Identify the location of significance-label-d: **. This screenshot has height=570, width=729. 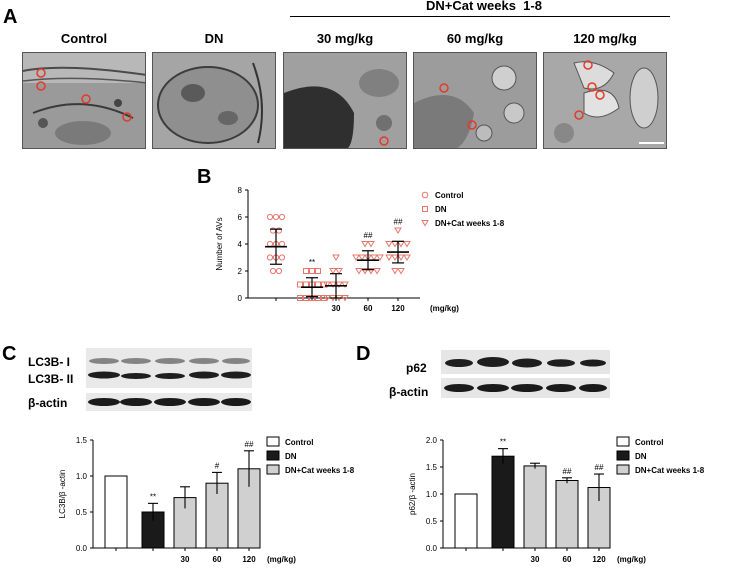
(503, 442).